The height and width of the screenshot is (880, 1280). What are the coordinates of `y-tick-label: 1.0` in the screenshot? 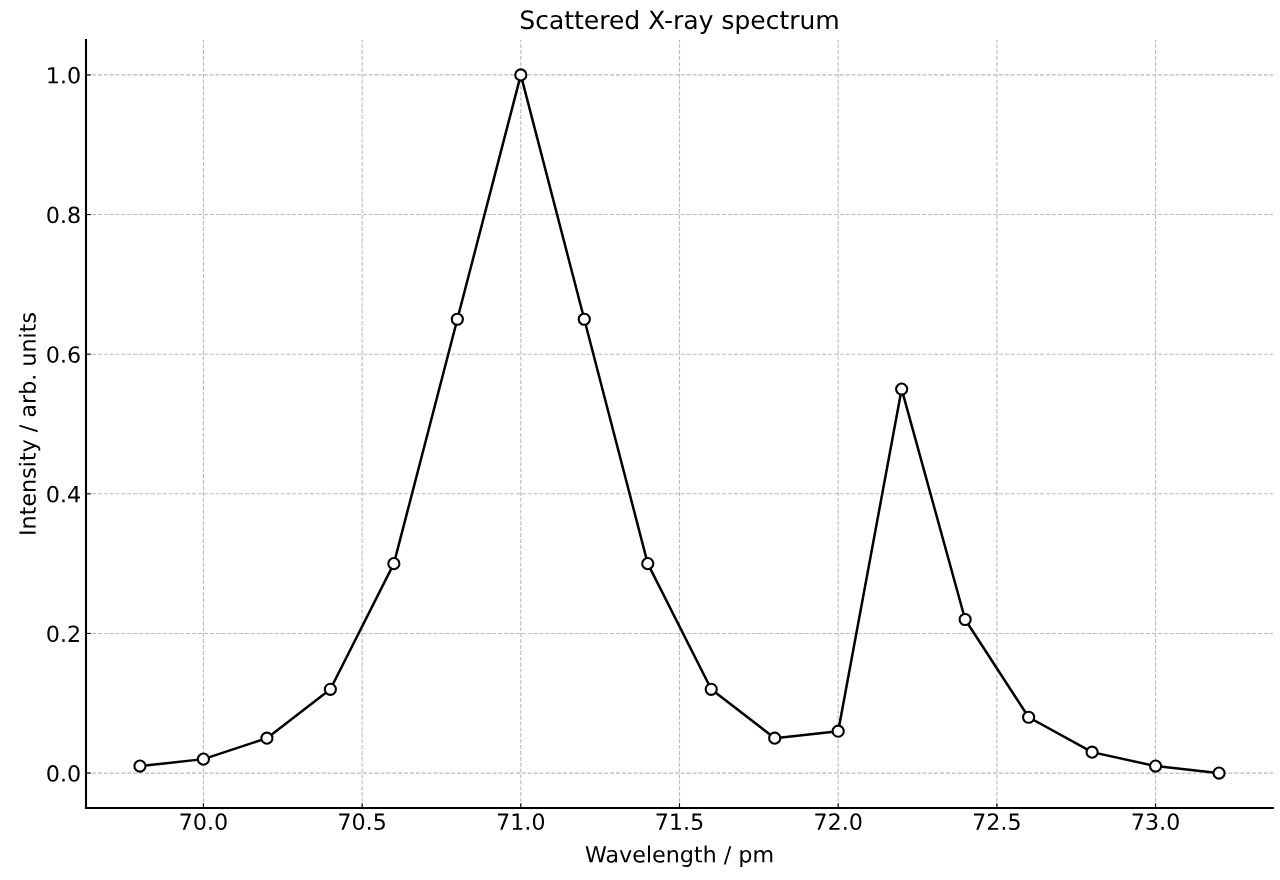 It's located at (64, 75).